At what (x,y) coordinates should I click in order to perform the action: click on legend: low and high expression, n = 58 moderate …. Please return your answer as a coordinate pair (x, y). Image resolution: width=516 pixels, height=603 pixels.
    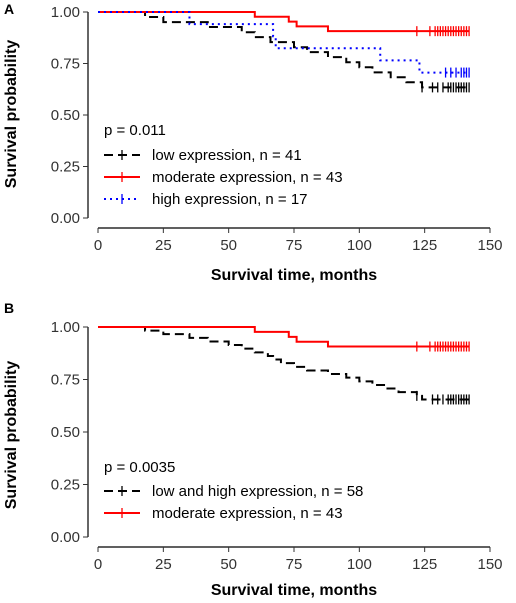
    Looking at the image, I should click on (233, 502).